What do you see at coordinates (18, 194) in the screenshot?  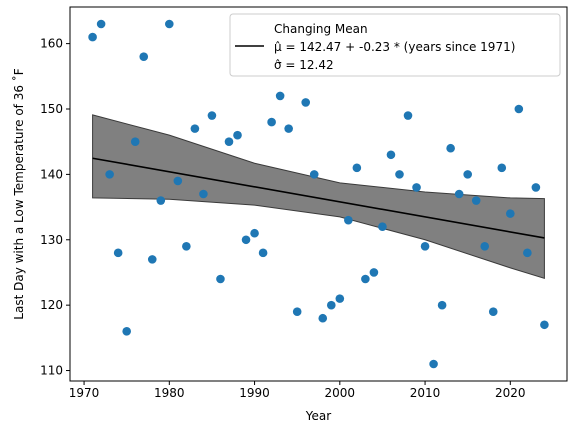 I see `y-axis-label: Last Day with a Low Temperature of 36 ˚F` at bounding box center [18, 194].